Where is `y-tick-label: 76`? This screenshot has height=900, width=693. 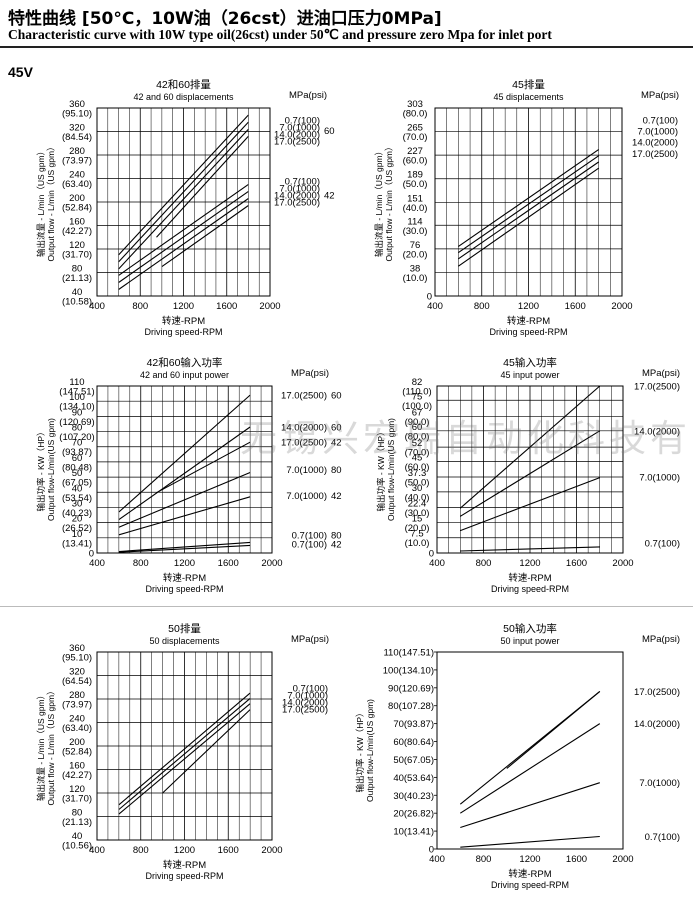 y-tick-label: 76 is located at coordinates (415, 245).